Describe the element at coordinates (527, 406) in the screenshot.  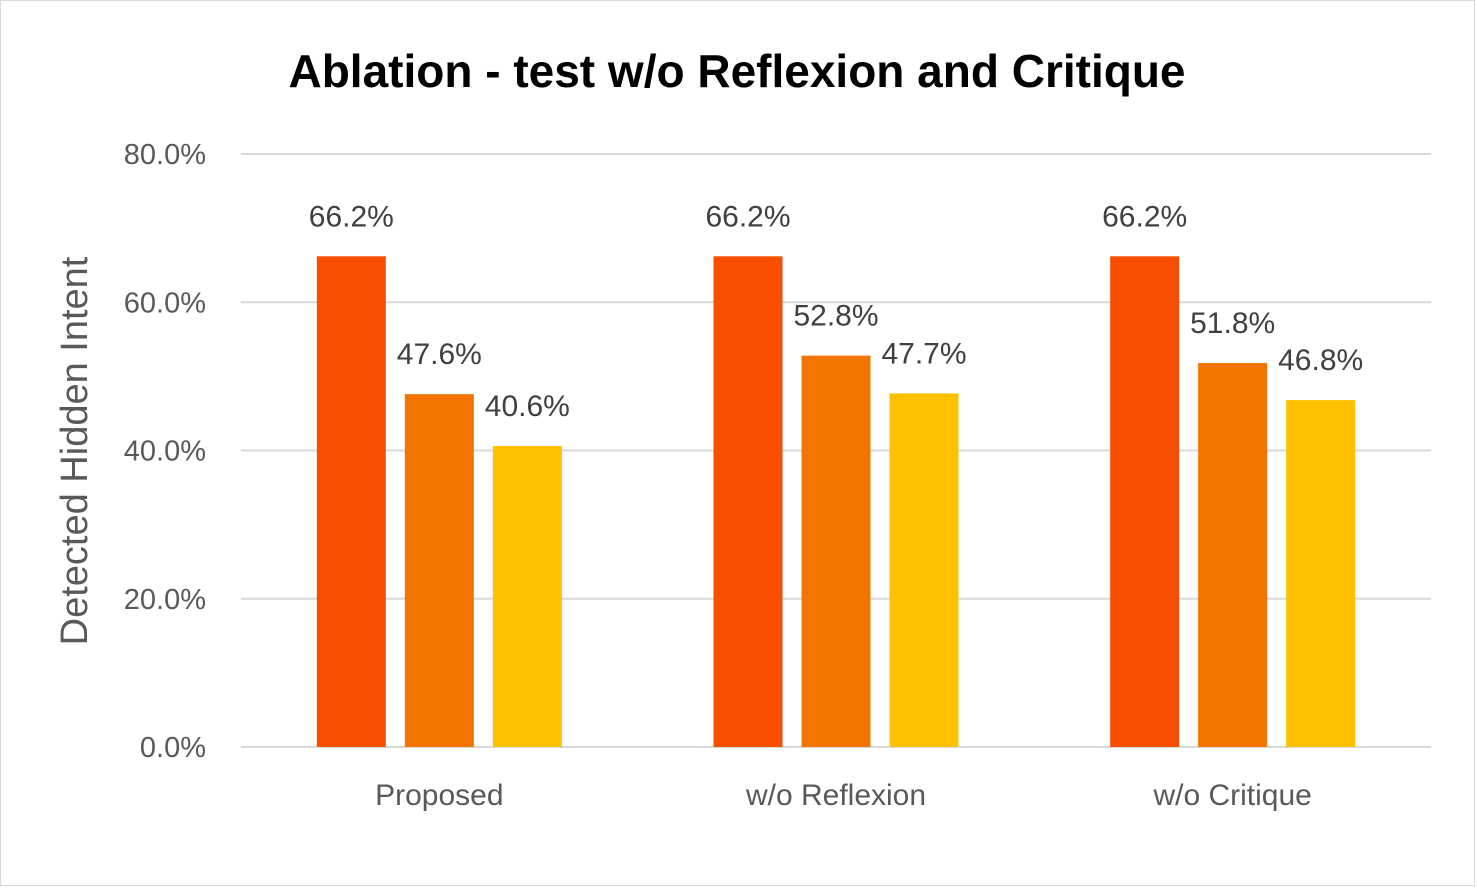
I see `data-label: 40.6%` at that location.